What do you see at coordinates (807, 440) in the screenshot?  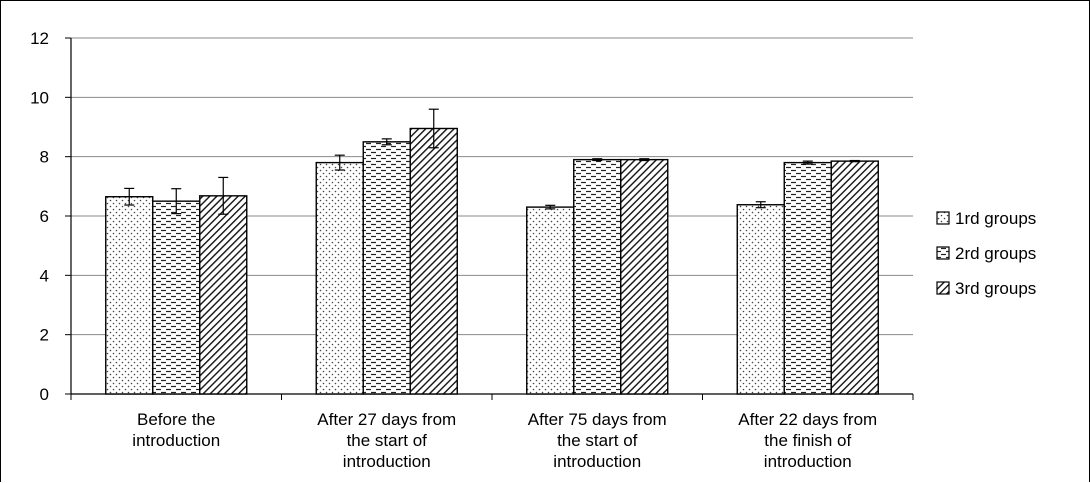 I see `x-category-label: the finish of` at bounding box center [807, 440].